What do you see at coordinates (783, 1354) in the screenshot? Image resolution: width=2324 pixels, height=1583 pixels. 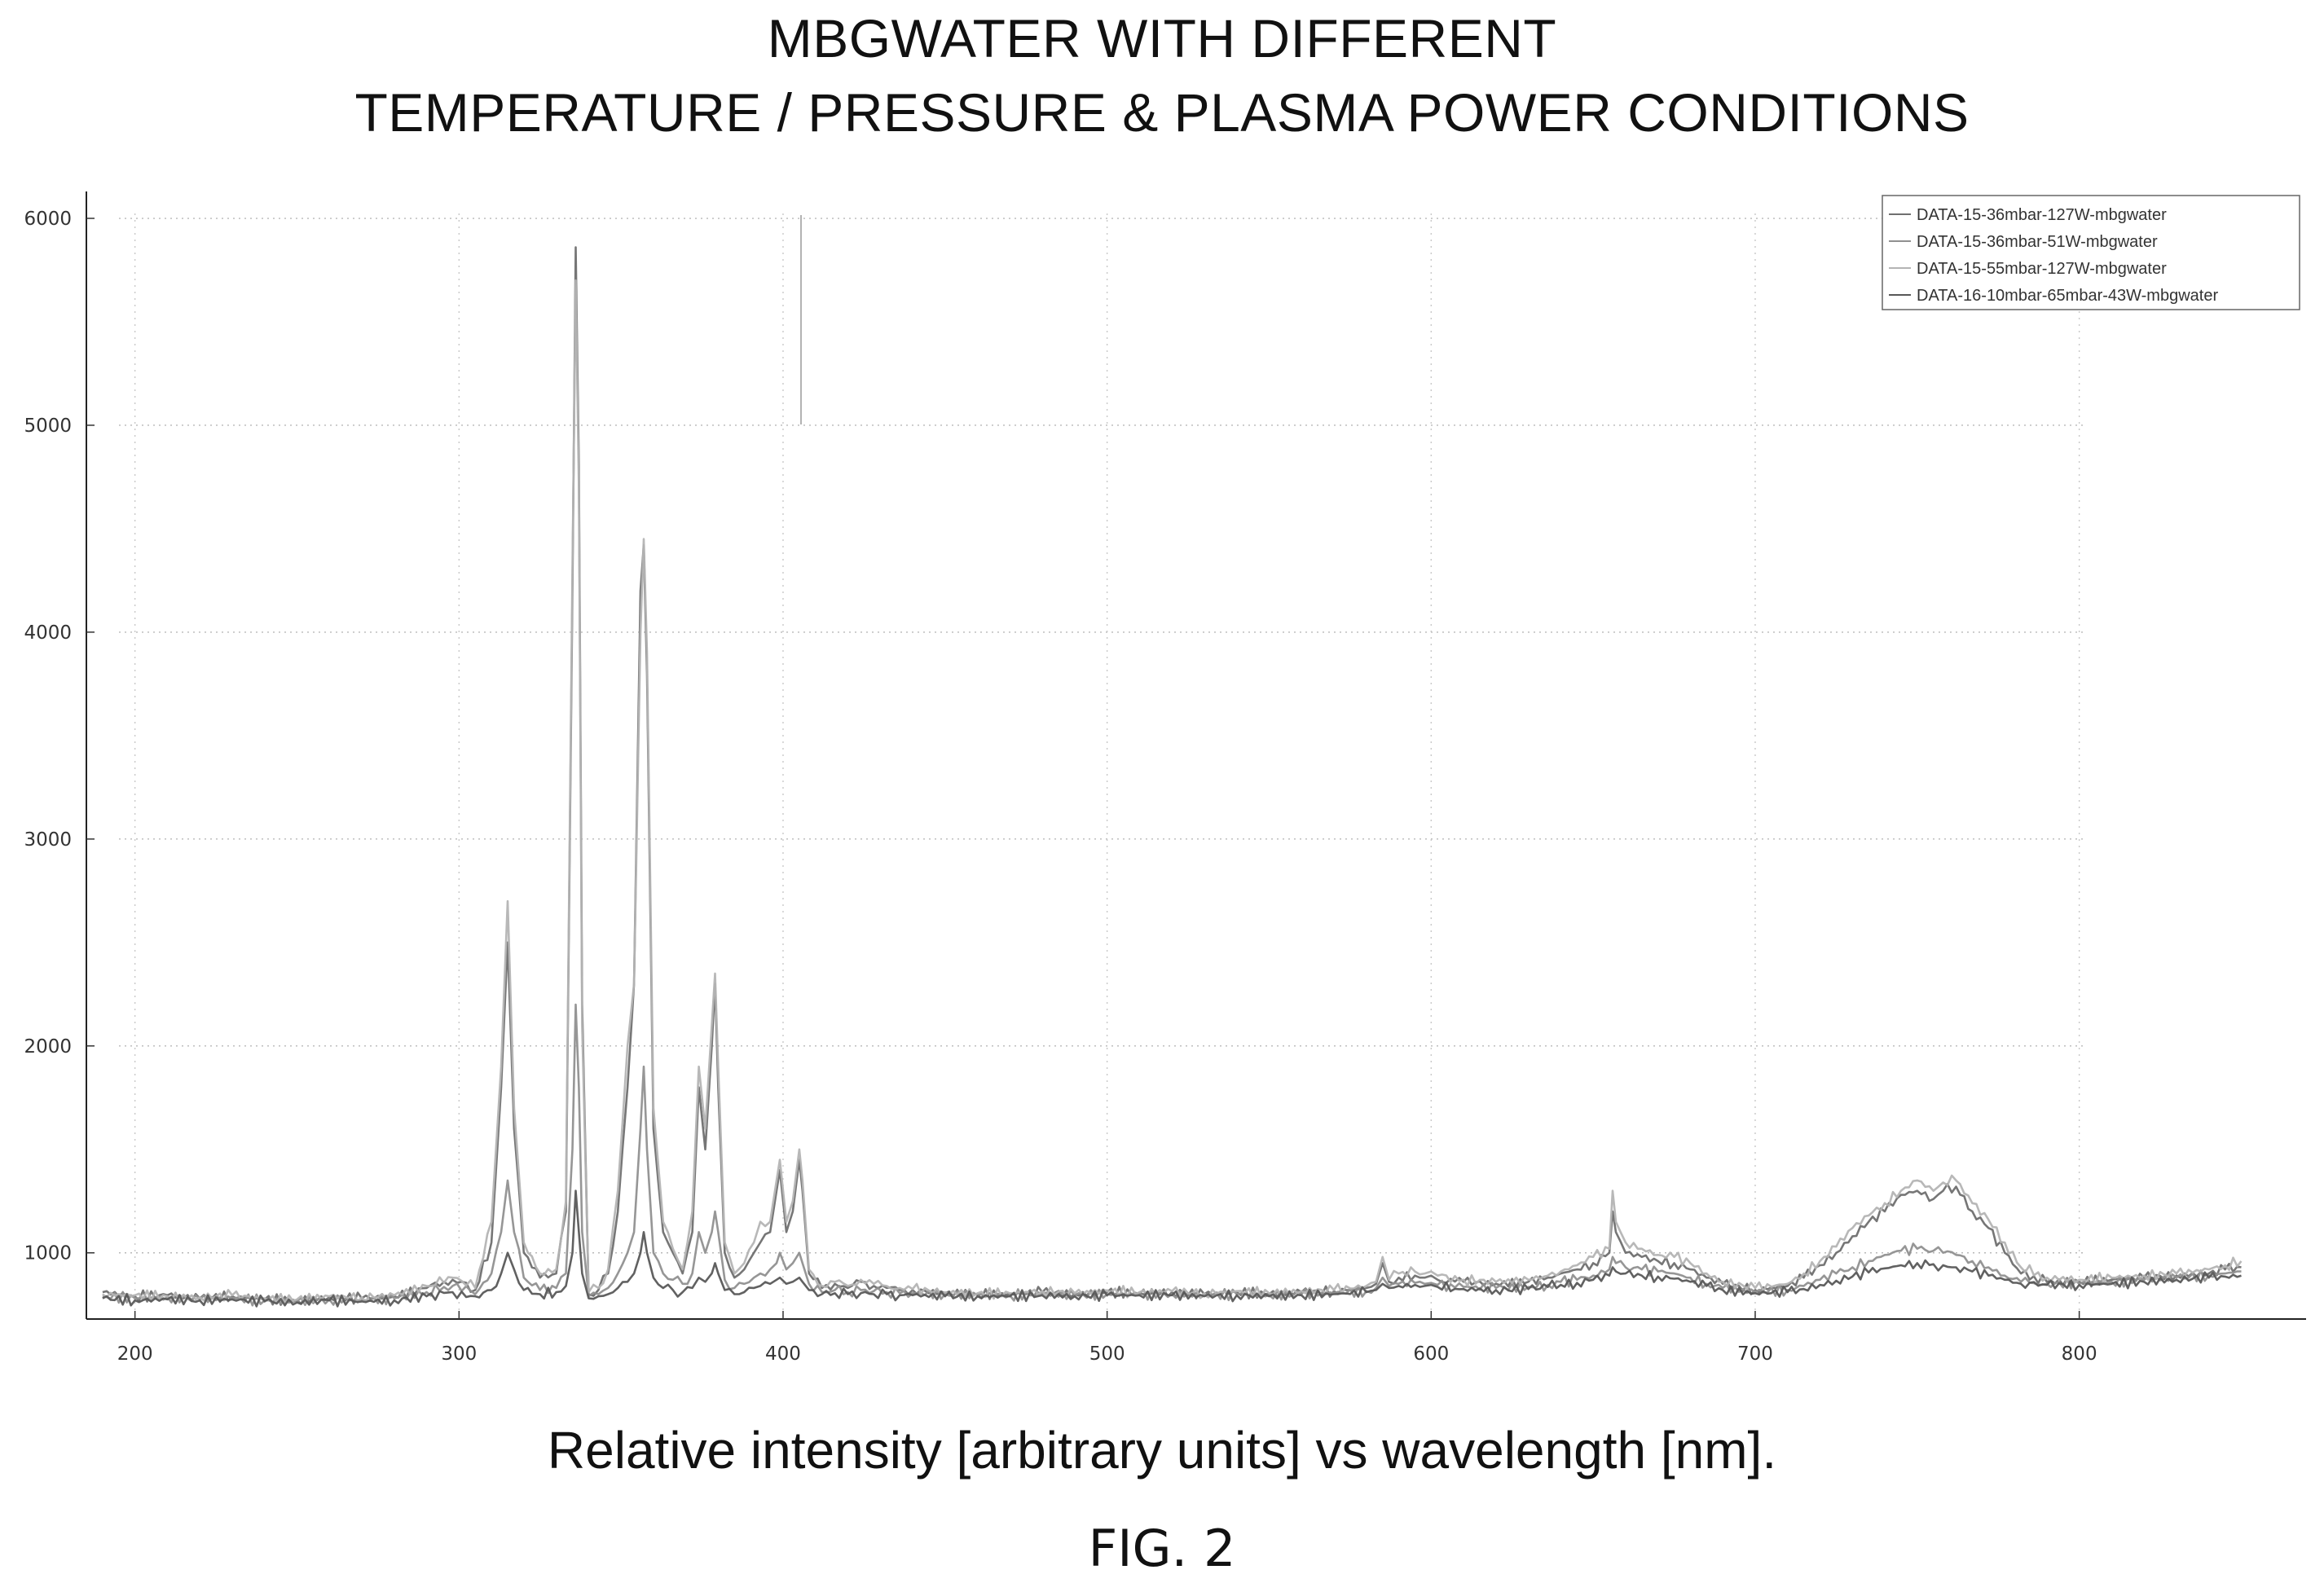 I see `x-tick-label: 400` at bounding box center [783, 1354].